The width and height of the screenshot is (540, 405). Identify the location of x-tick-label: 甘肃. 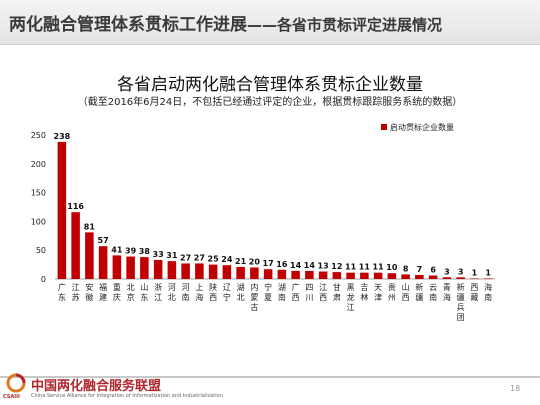
(337, 292).